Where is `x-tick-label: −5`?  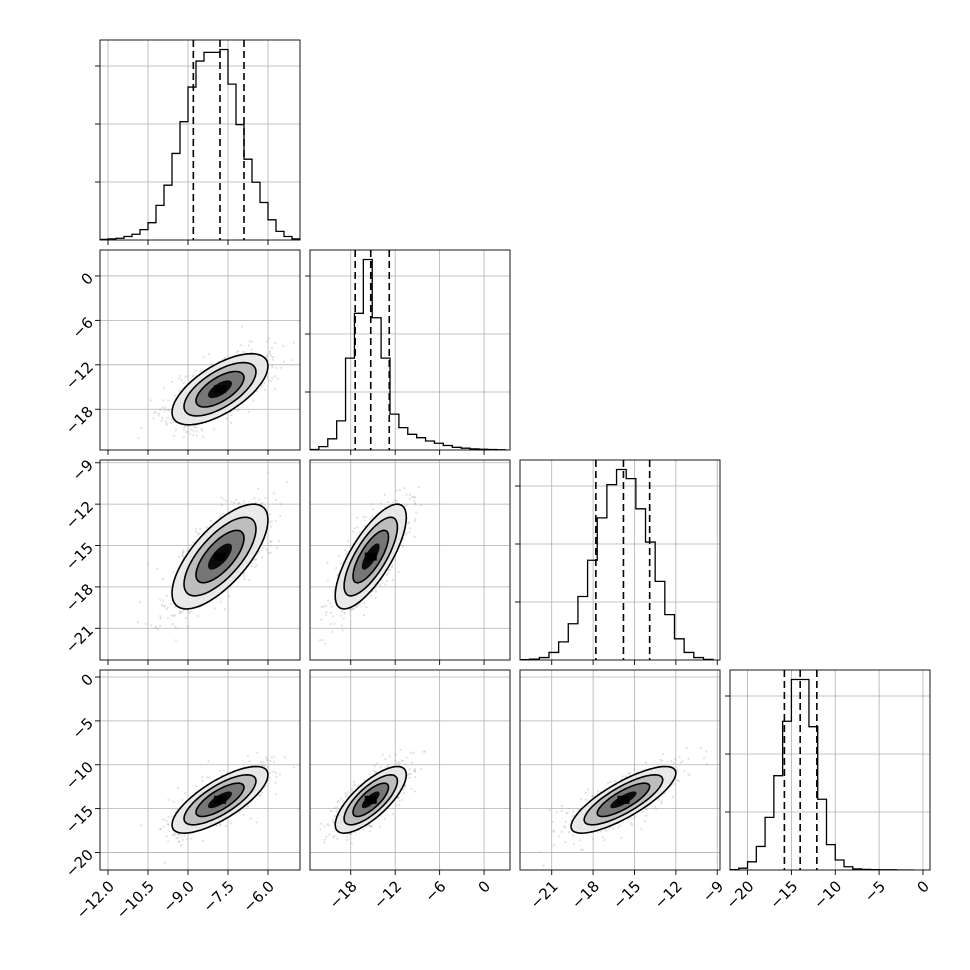
x-tick-label: −5 is located at coordinates (875, 891).